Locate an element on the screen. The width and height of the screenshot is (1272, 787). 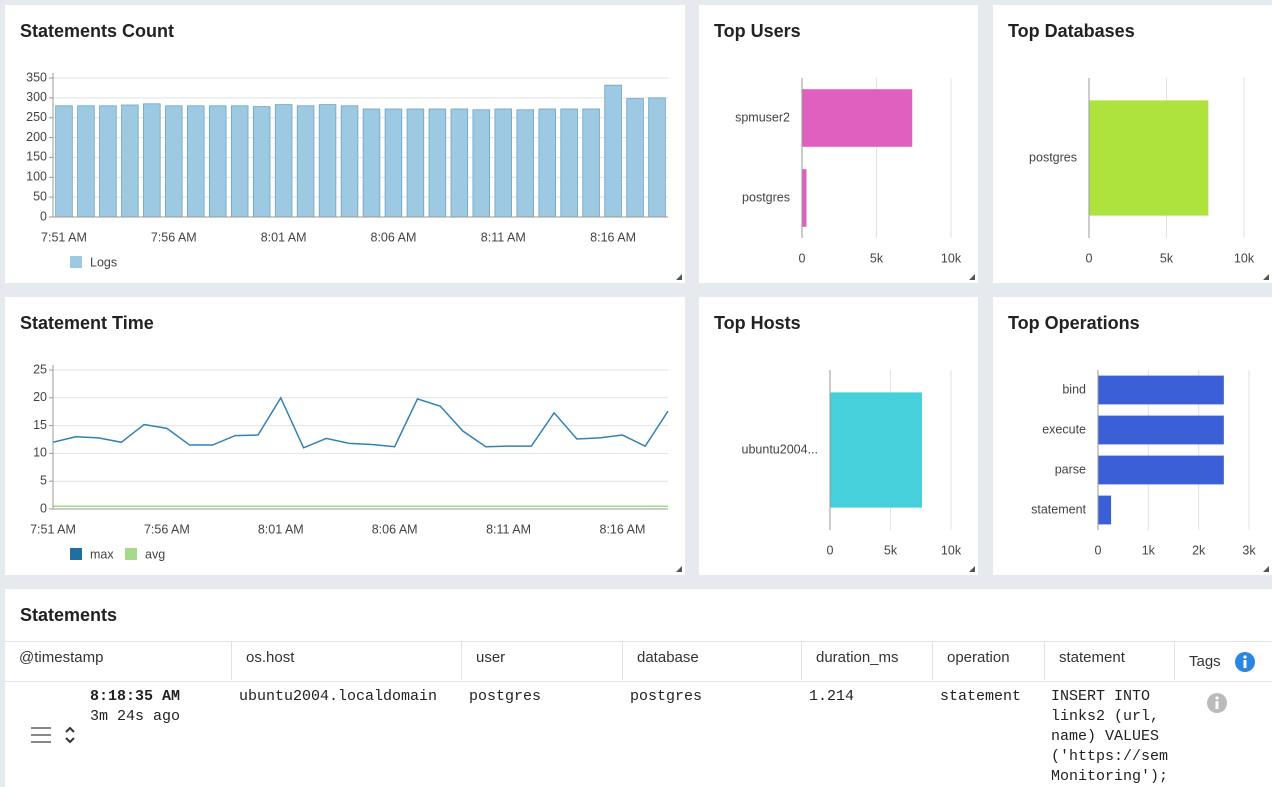
y-tick-label: parse is located at coordinates (1070, 469).